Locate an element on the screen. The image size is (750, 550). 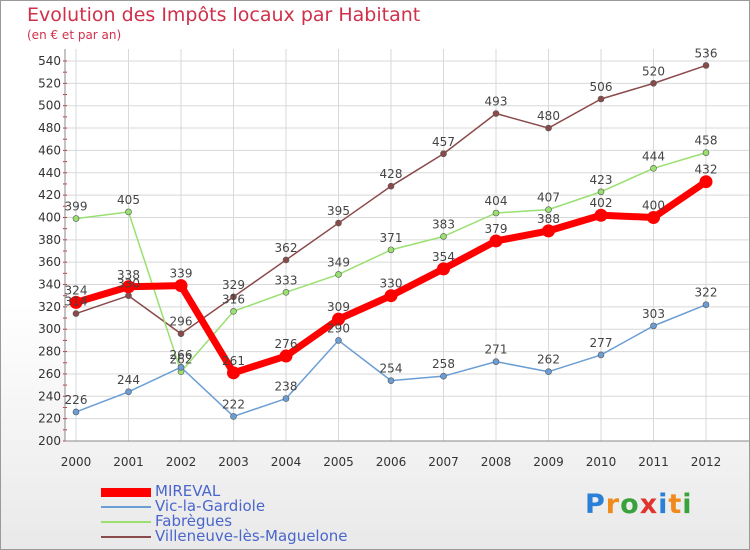
y-tick-label: 280 is located at coordinates (49, 352).